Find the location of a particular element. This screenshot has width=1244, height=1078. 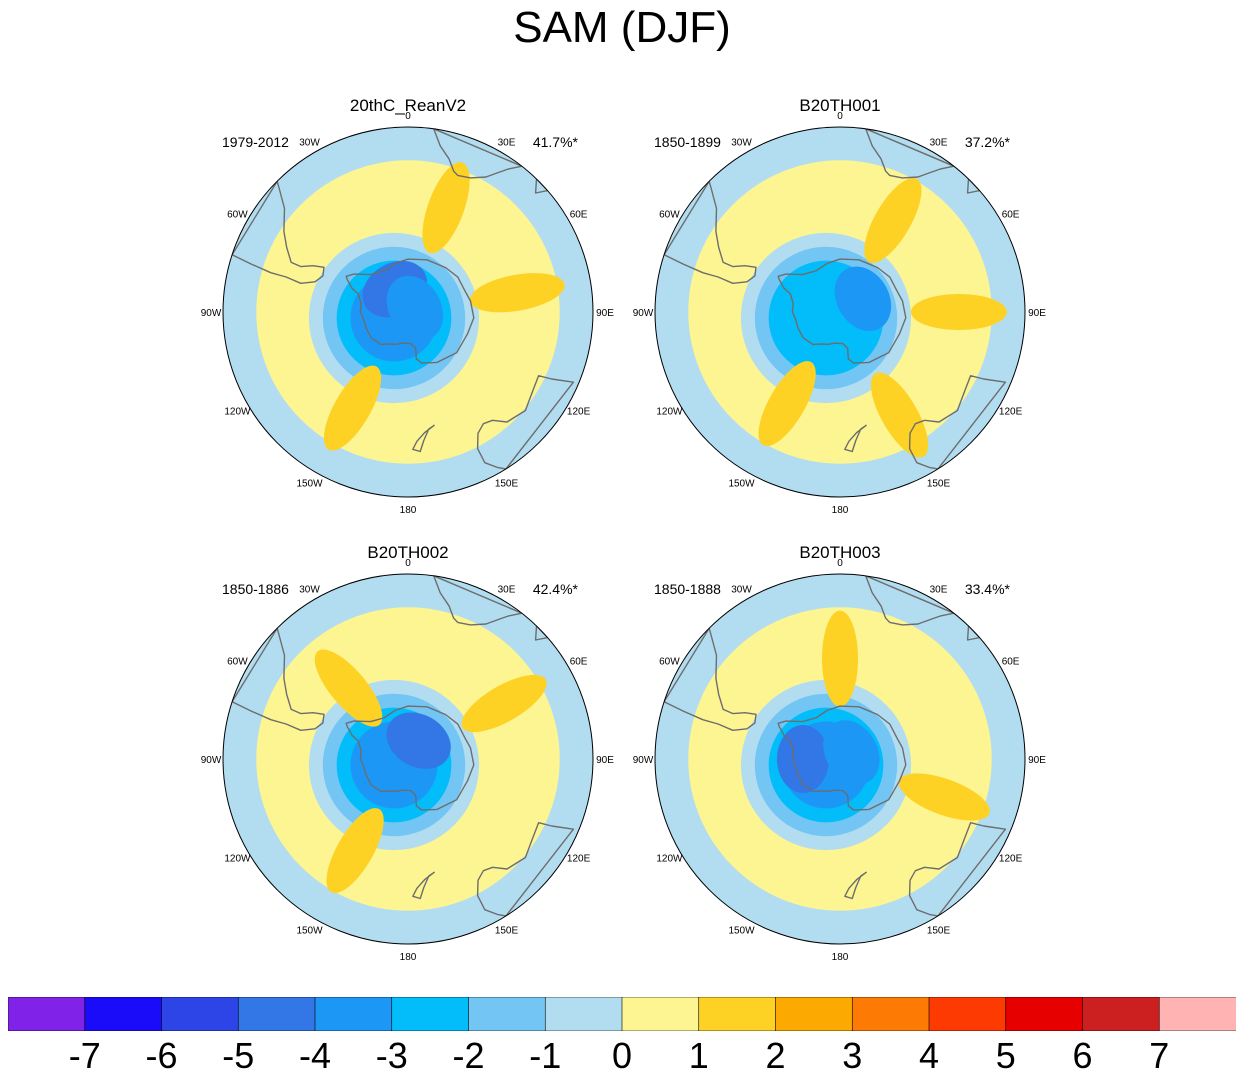

colorbar-label: 4 is located at coordinates (929, 1055).